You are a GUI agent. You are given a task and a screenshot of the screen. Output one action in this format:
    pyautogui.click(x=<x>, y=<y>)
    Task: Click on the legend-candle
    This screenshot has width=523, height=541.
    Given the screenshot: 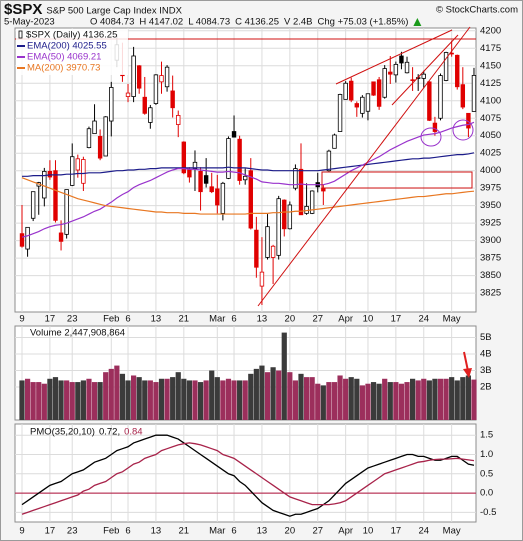 What is the action you would take?
    pyautogui.click(x=20, y=34)
    